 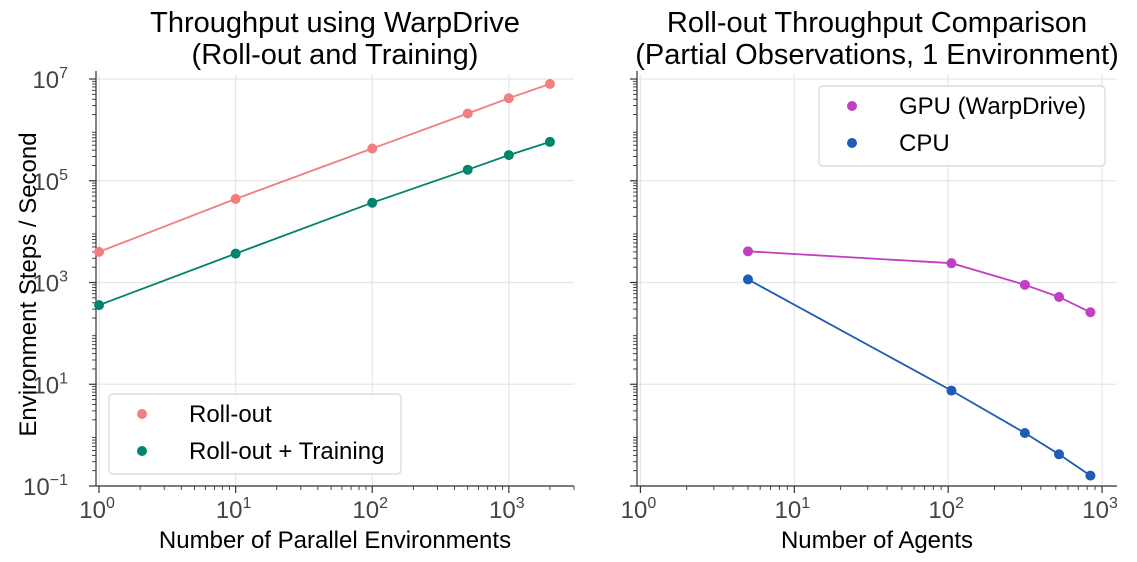 I want to click on y-tick-label: 10³, so click(x=50, y=283).